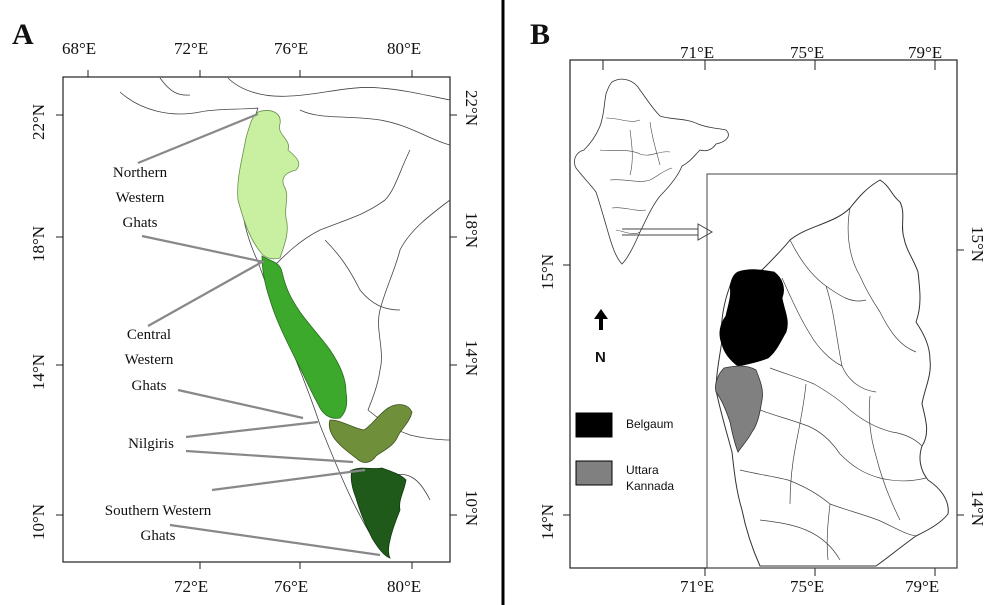 This screenshot has width=1000, height=605. Describe the element at coordinates (471, 108) in the screenshot. I see `panel-a-right-tick: 22°N` at that location.